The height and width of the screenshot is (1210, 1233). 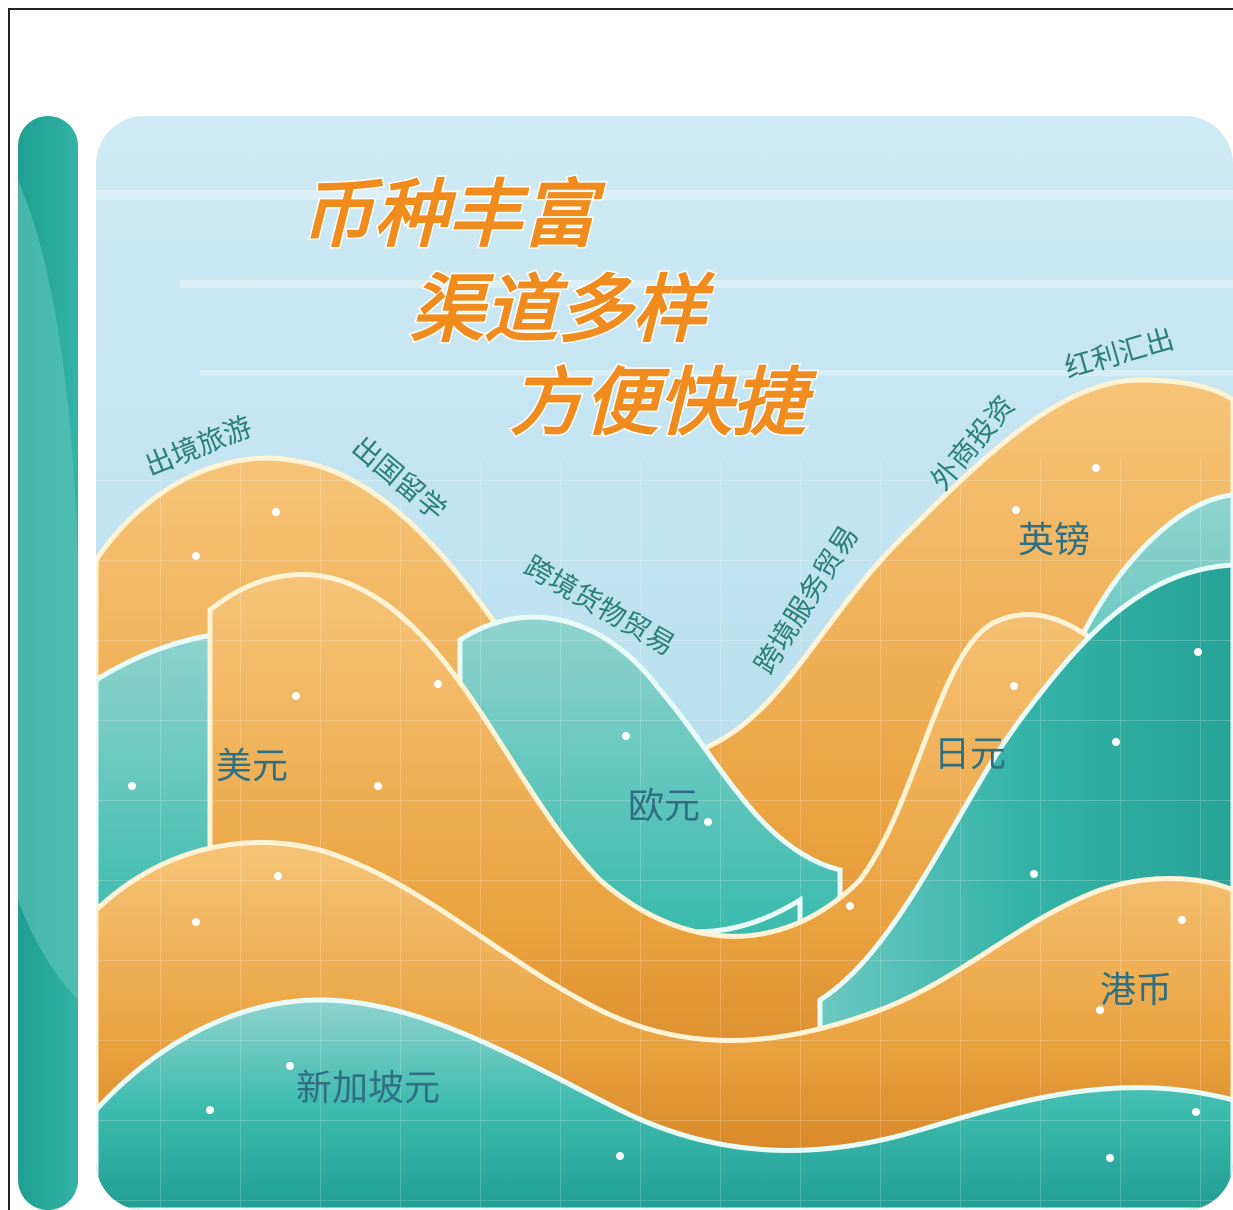 I want to click on headline-line-1: 币种丰富, so click(x=453, y=215).